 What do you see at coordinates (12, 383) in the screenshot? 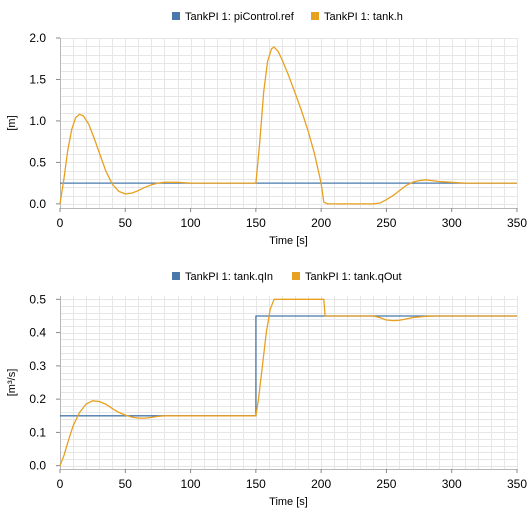
I see `y-axis-label: [m³/s]` at bounding box center [12, 383].